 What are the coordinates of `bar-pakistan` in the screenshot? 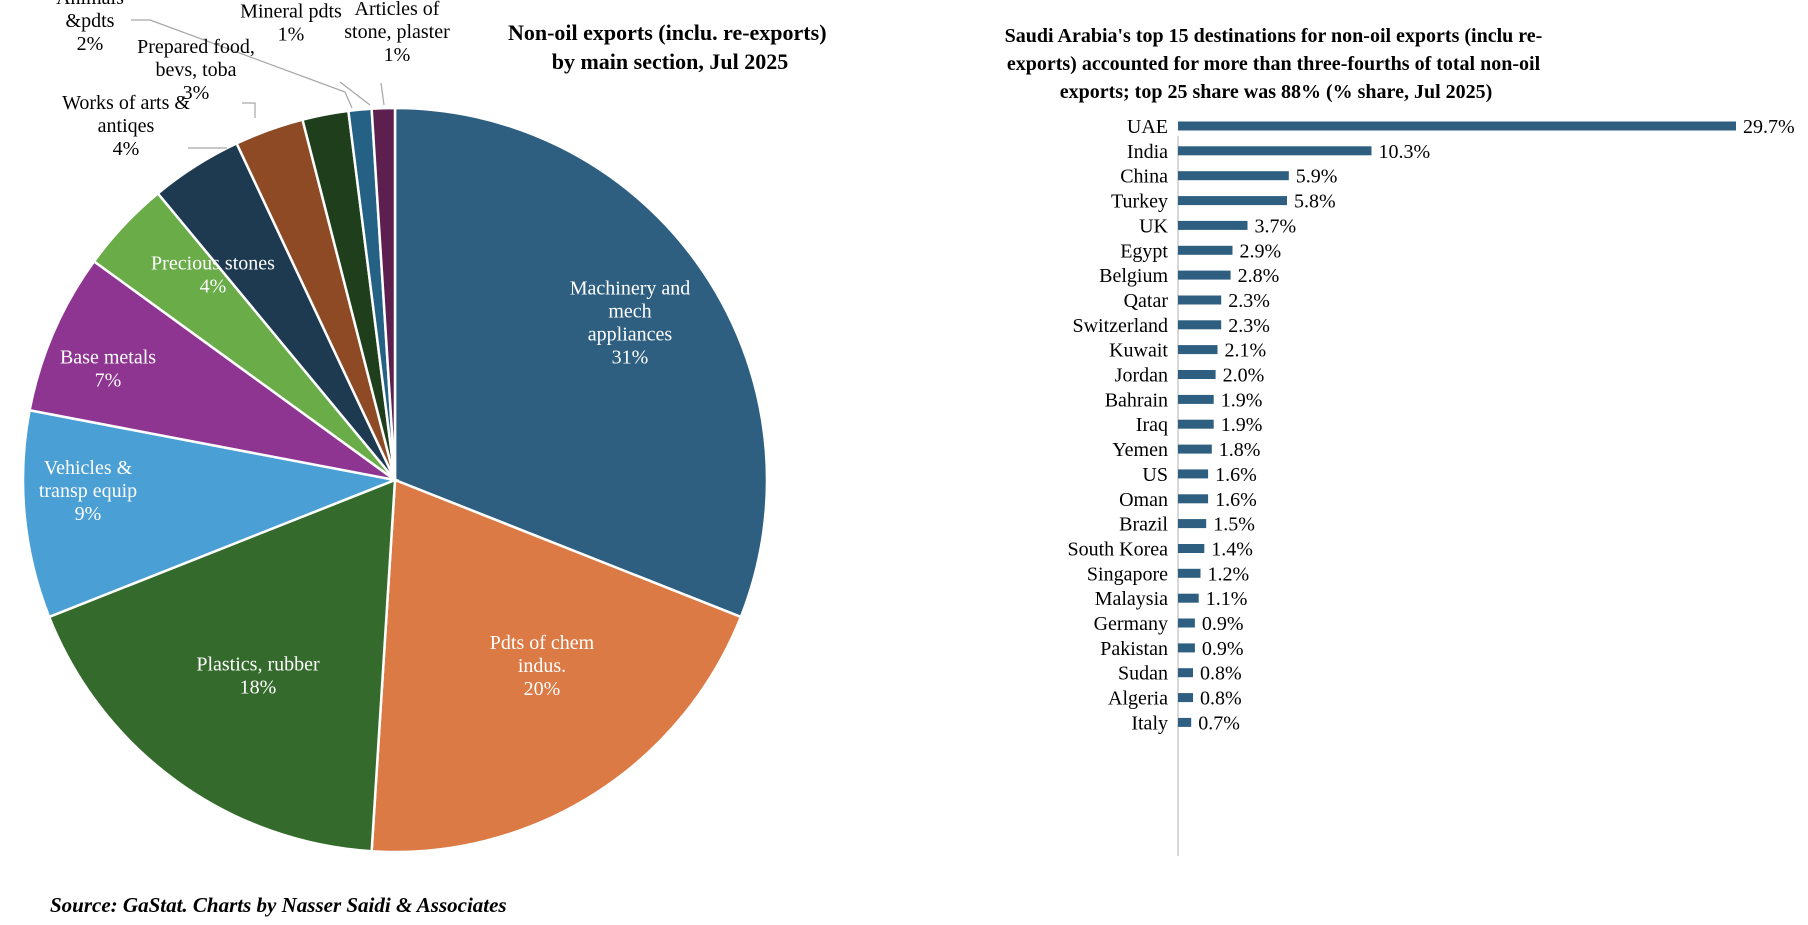 It's located at (1186, 648).